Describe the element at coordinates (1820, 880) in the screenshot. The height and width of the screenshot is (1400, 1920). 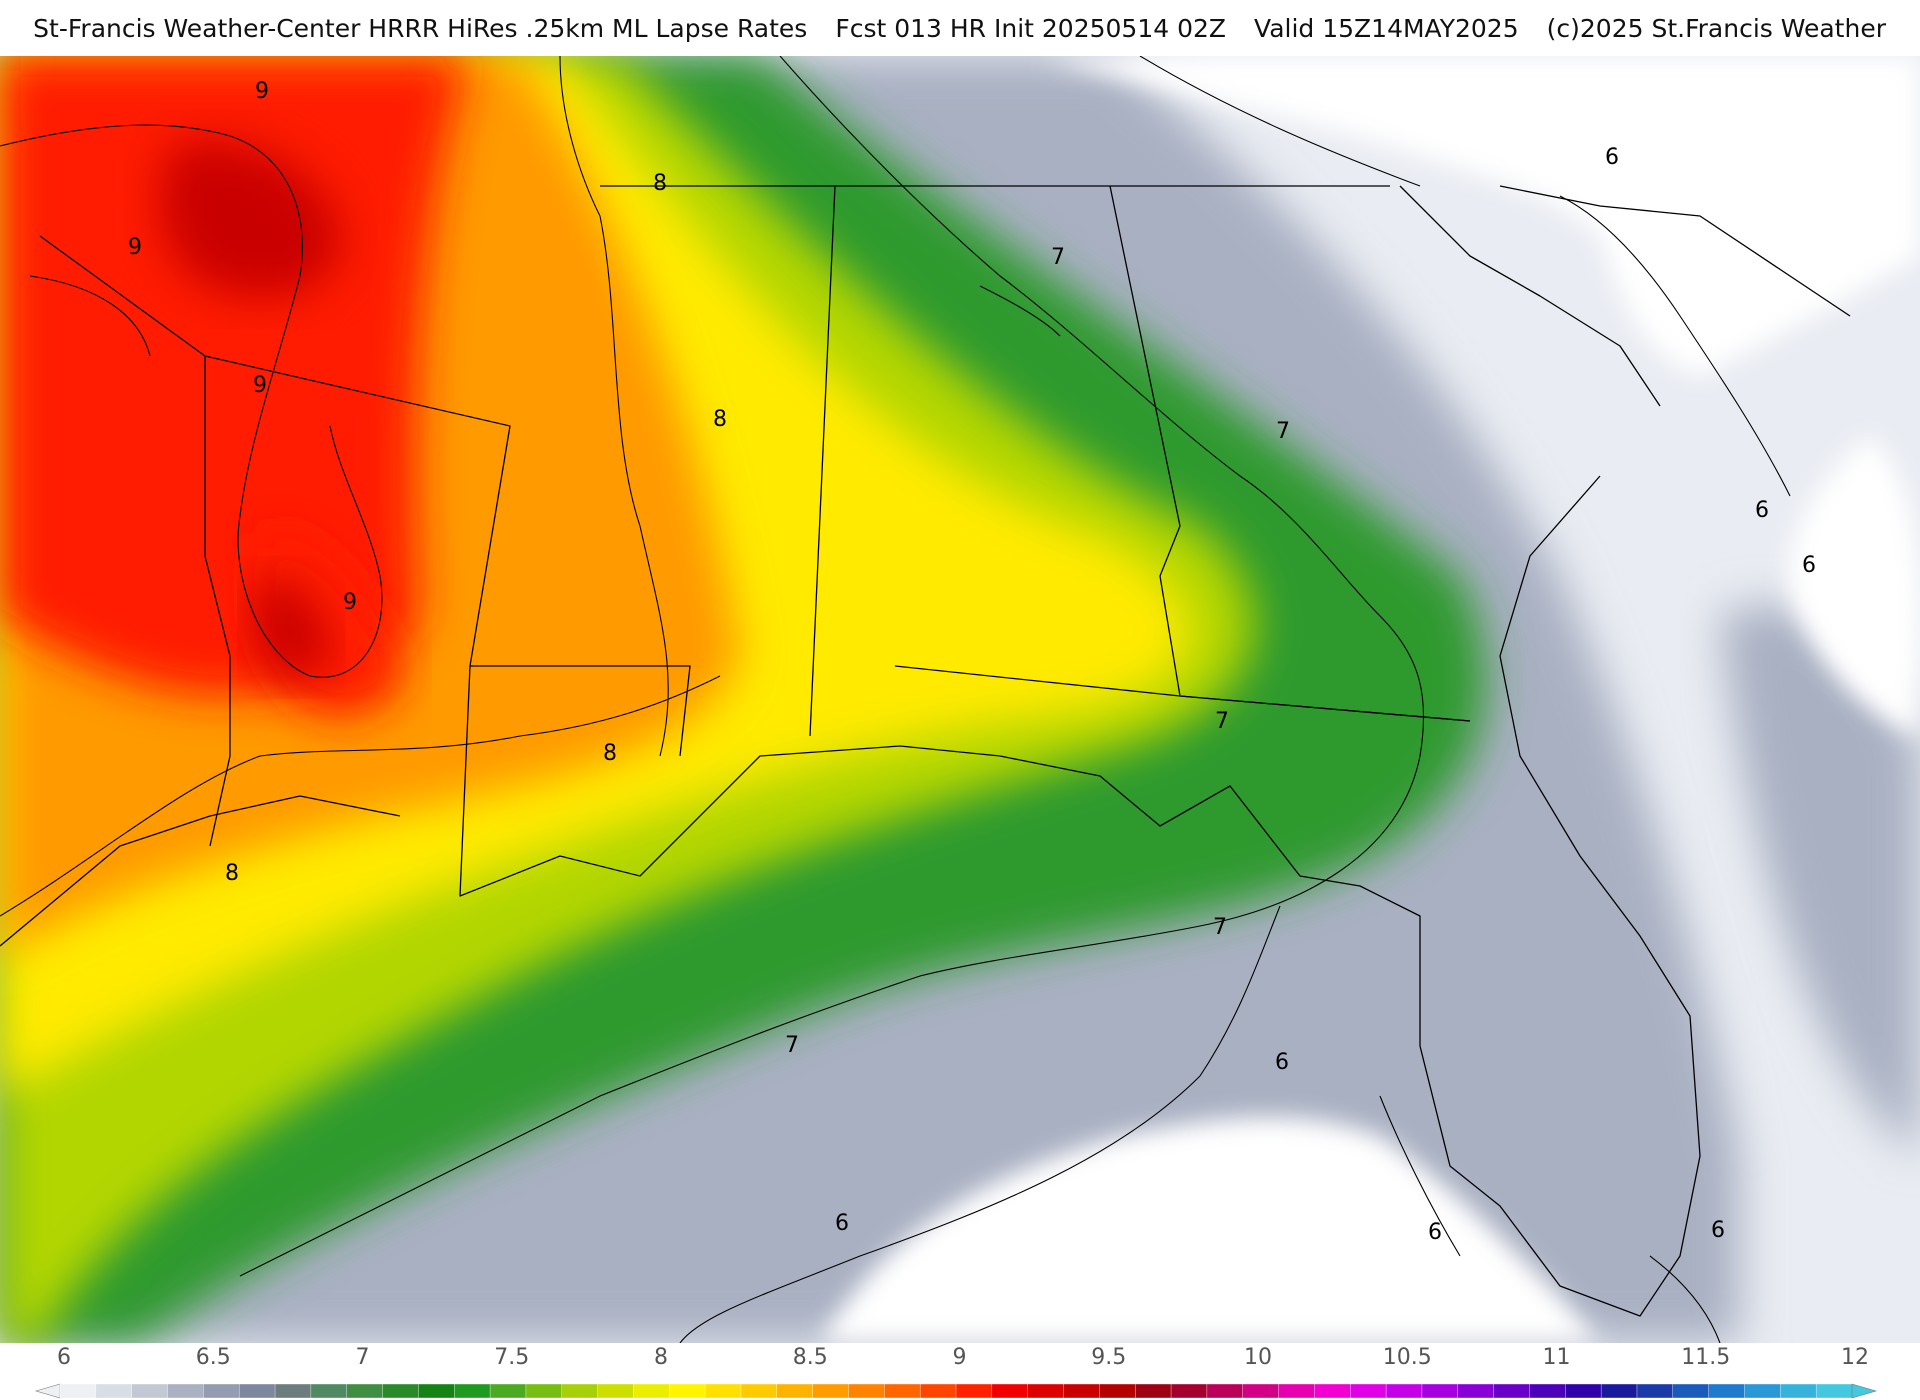
I see `shade-band-6.5` at that location.